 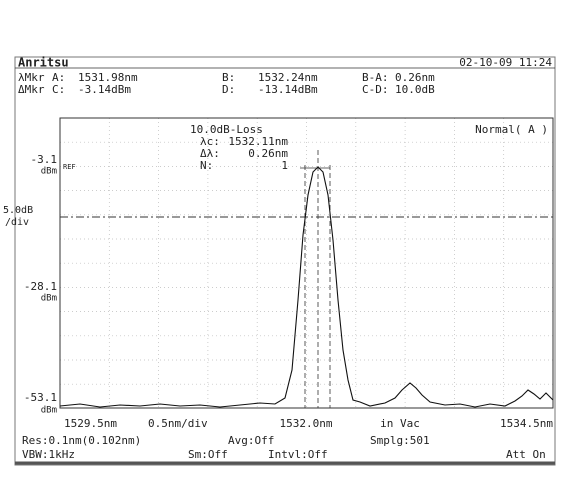 What do you see at coordinates (375, 77) in the screenshot?
I see `marker-field: B-A:` at bounding box center [375, 77].